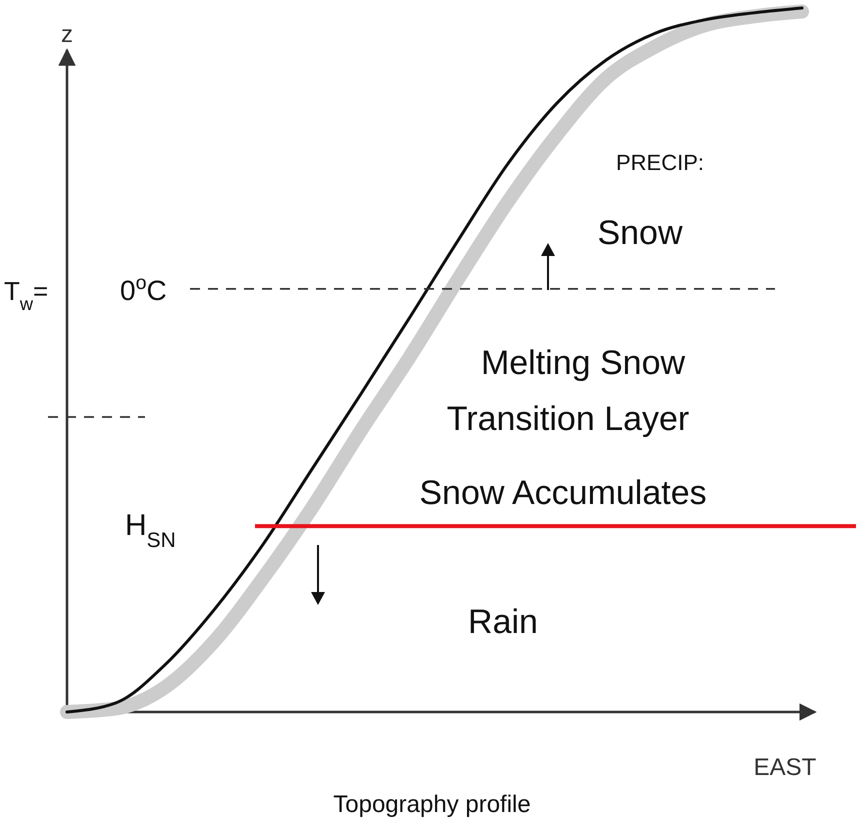  I want to click on y-axis-title: z, so click(67, 34).